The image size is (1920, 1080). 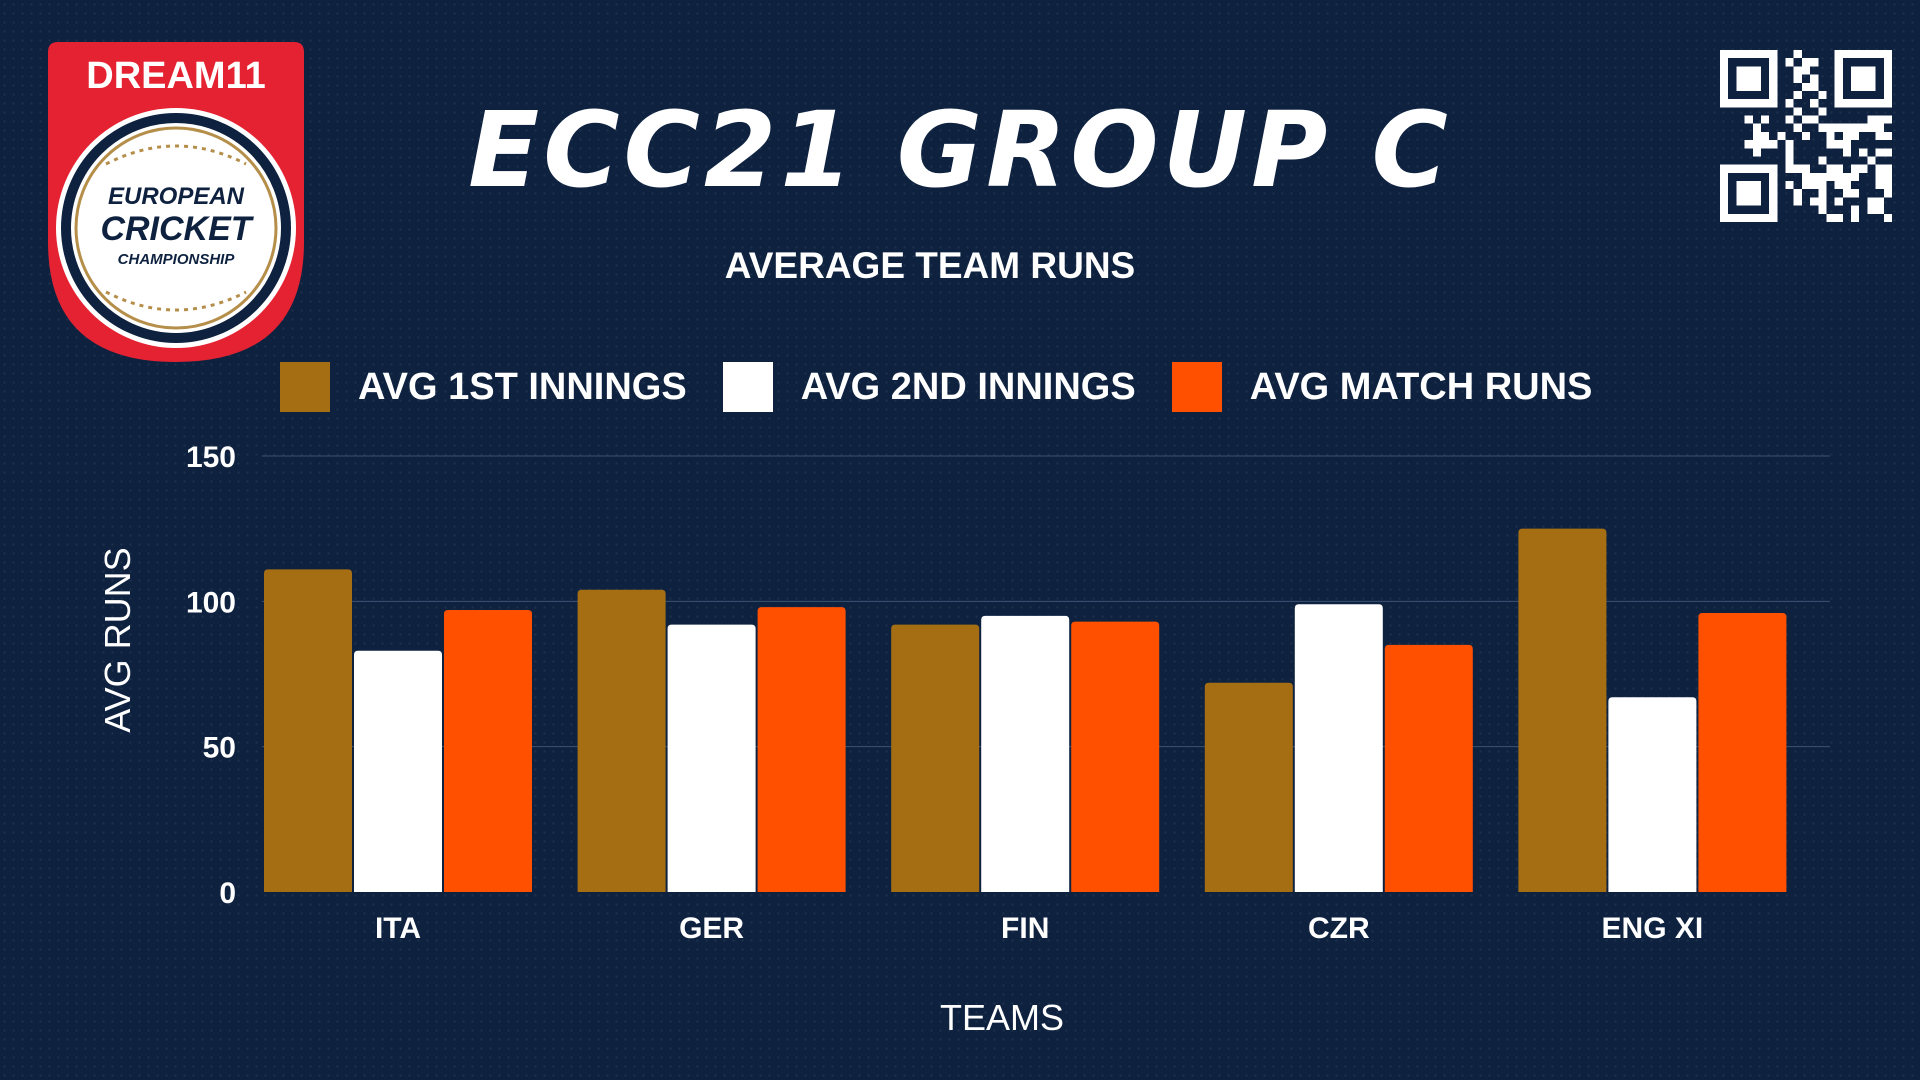 What do you see at coordinates (211, 602) in the screenshot?
I see `y-tick-label: 100` at bounding box center [211, 602].